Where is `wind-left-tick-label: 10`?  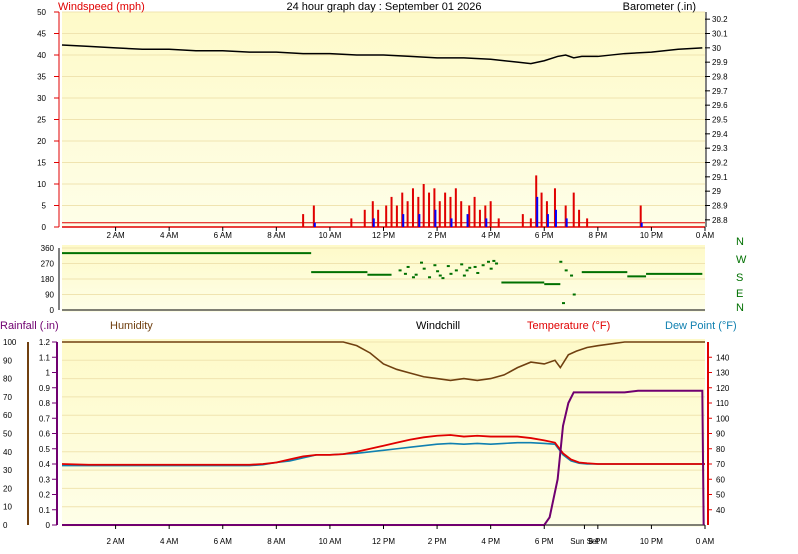 wind-left-tick-label: 10 is located at coordinates (41, 184).